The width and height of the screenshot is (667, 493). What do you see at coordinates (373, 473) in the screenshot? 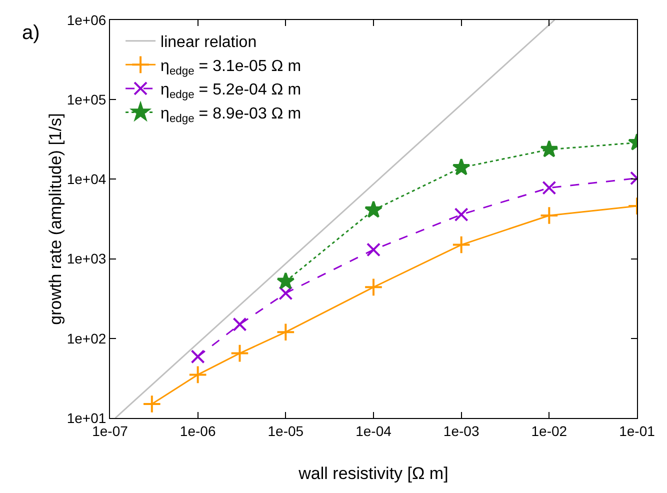
I see `x-axis-title: wall resistivity [Ω m]` at bounding box center [373, 473].